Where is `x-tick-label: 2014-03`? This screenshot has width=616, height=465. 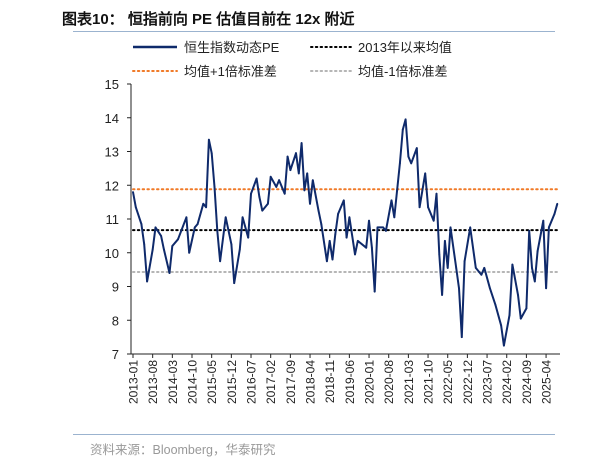 x-tick-label: 2014-03 is located at coordinates (173, 382).